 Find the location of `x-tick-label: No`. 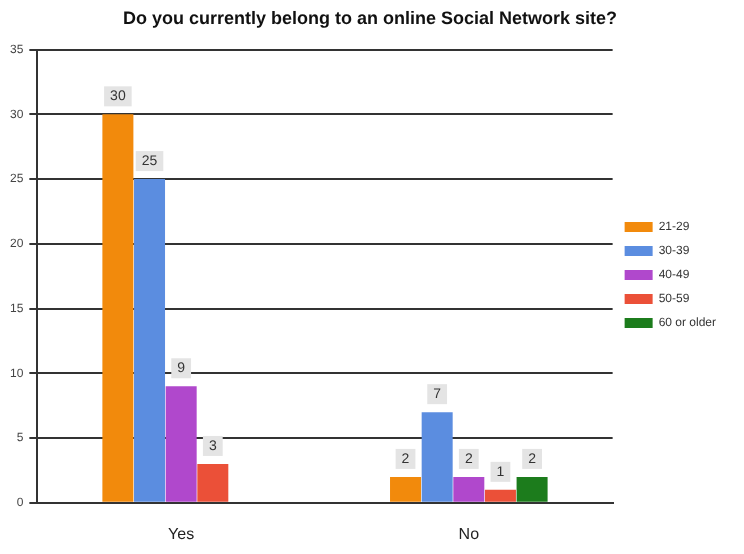

x-tick-label: No is located at coordinates (469, 533).